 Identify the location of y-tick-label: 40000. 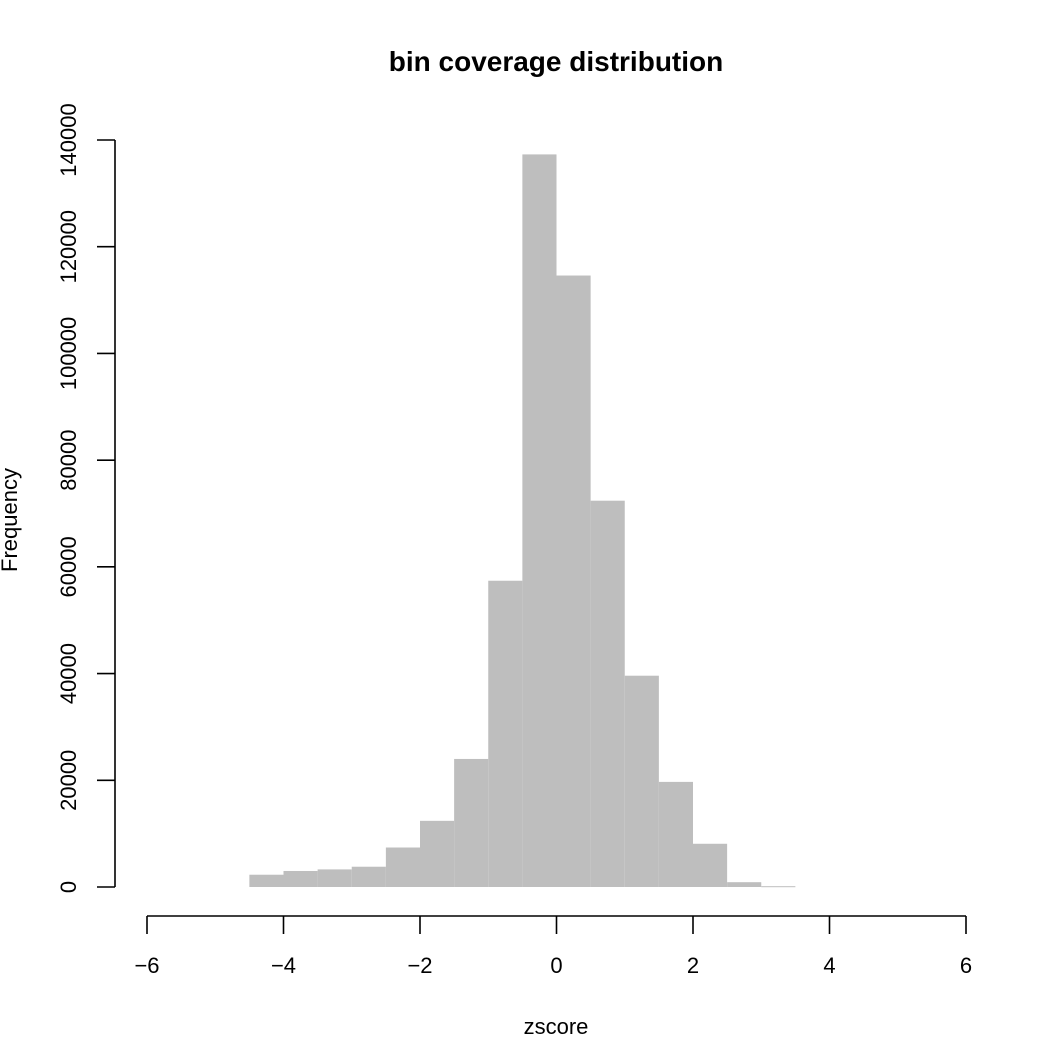
(68, 673).